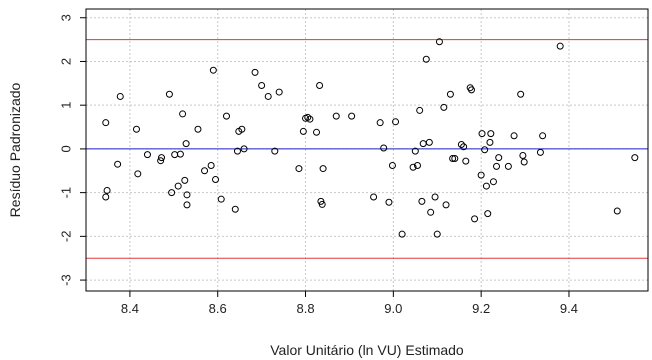 This screenshot has width=652, height=360. Describe the element at coordinates (66, 148) in the screenshot. I see `y-tick-label: 0` at that location.